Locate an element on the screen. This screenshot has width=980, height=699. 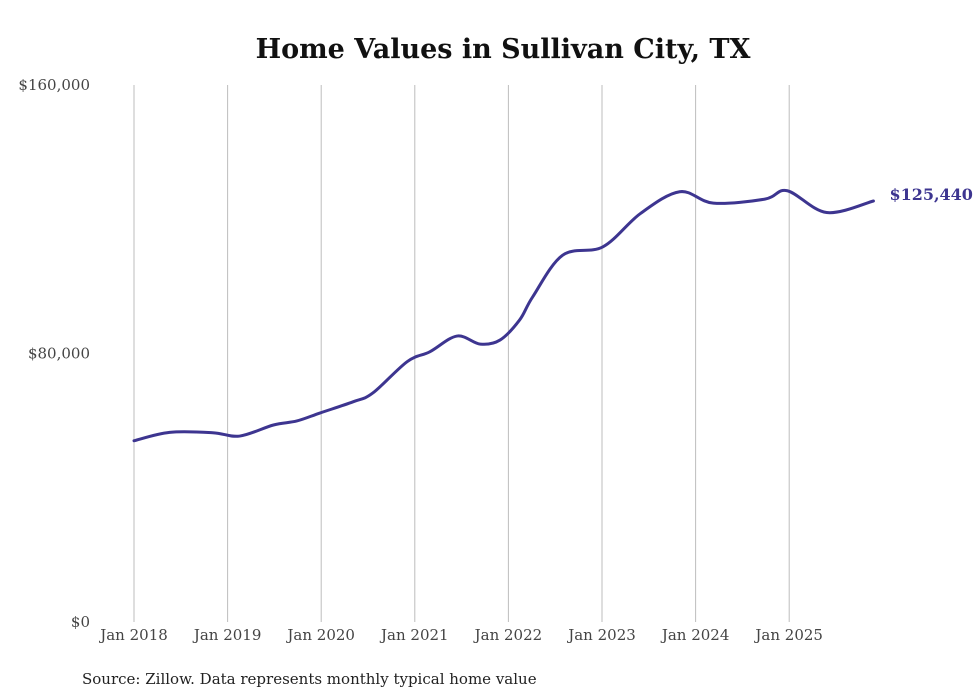
x-tick-label: Jan 2024 is located at coordinates (695, 635).